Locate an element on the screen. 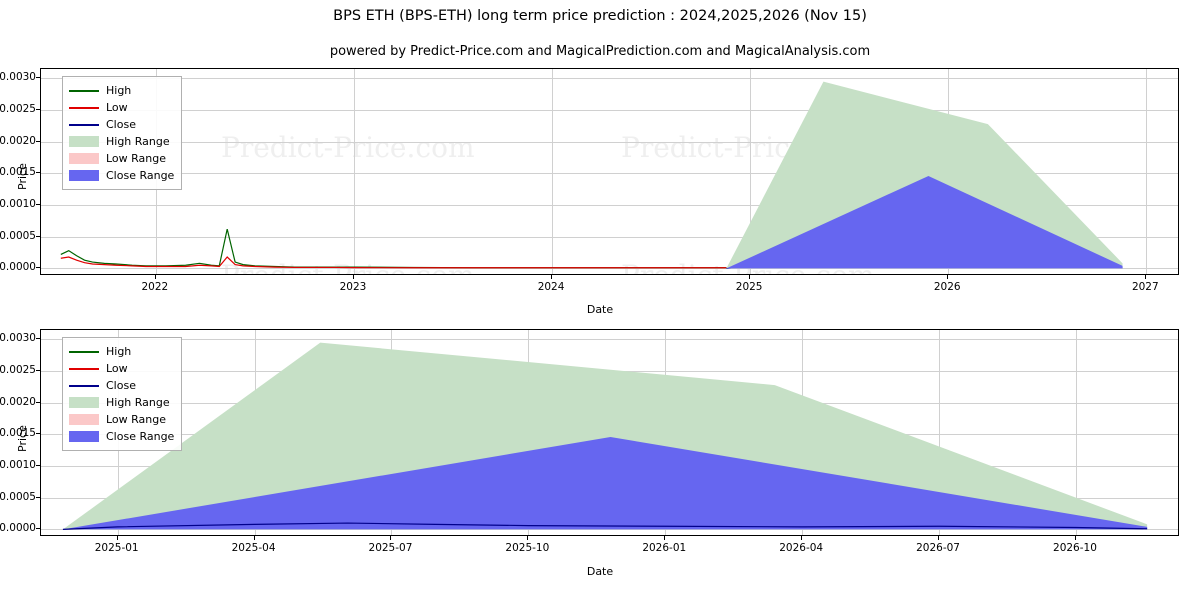  x-tick-label: 2027 is located at coordinates (1145, 287).